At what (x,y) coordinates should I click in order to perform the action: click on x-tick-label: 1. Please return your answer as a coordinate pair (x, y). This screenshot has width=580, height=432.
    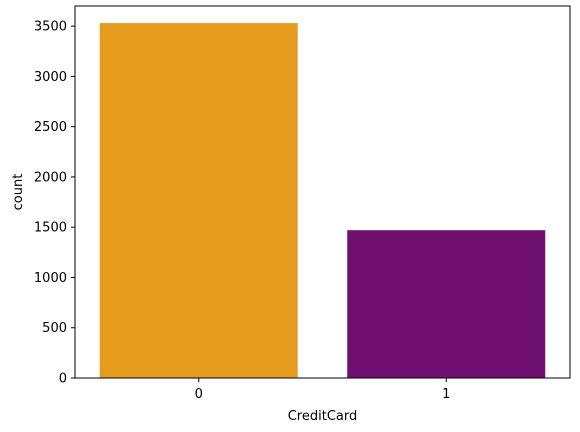
    Looking at the image, I should click on (446, 394).